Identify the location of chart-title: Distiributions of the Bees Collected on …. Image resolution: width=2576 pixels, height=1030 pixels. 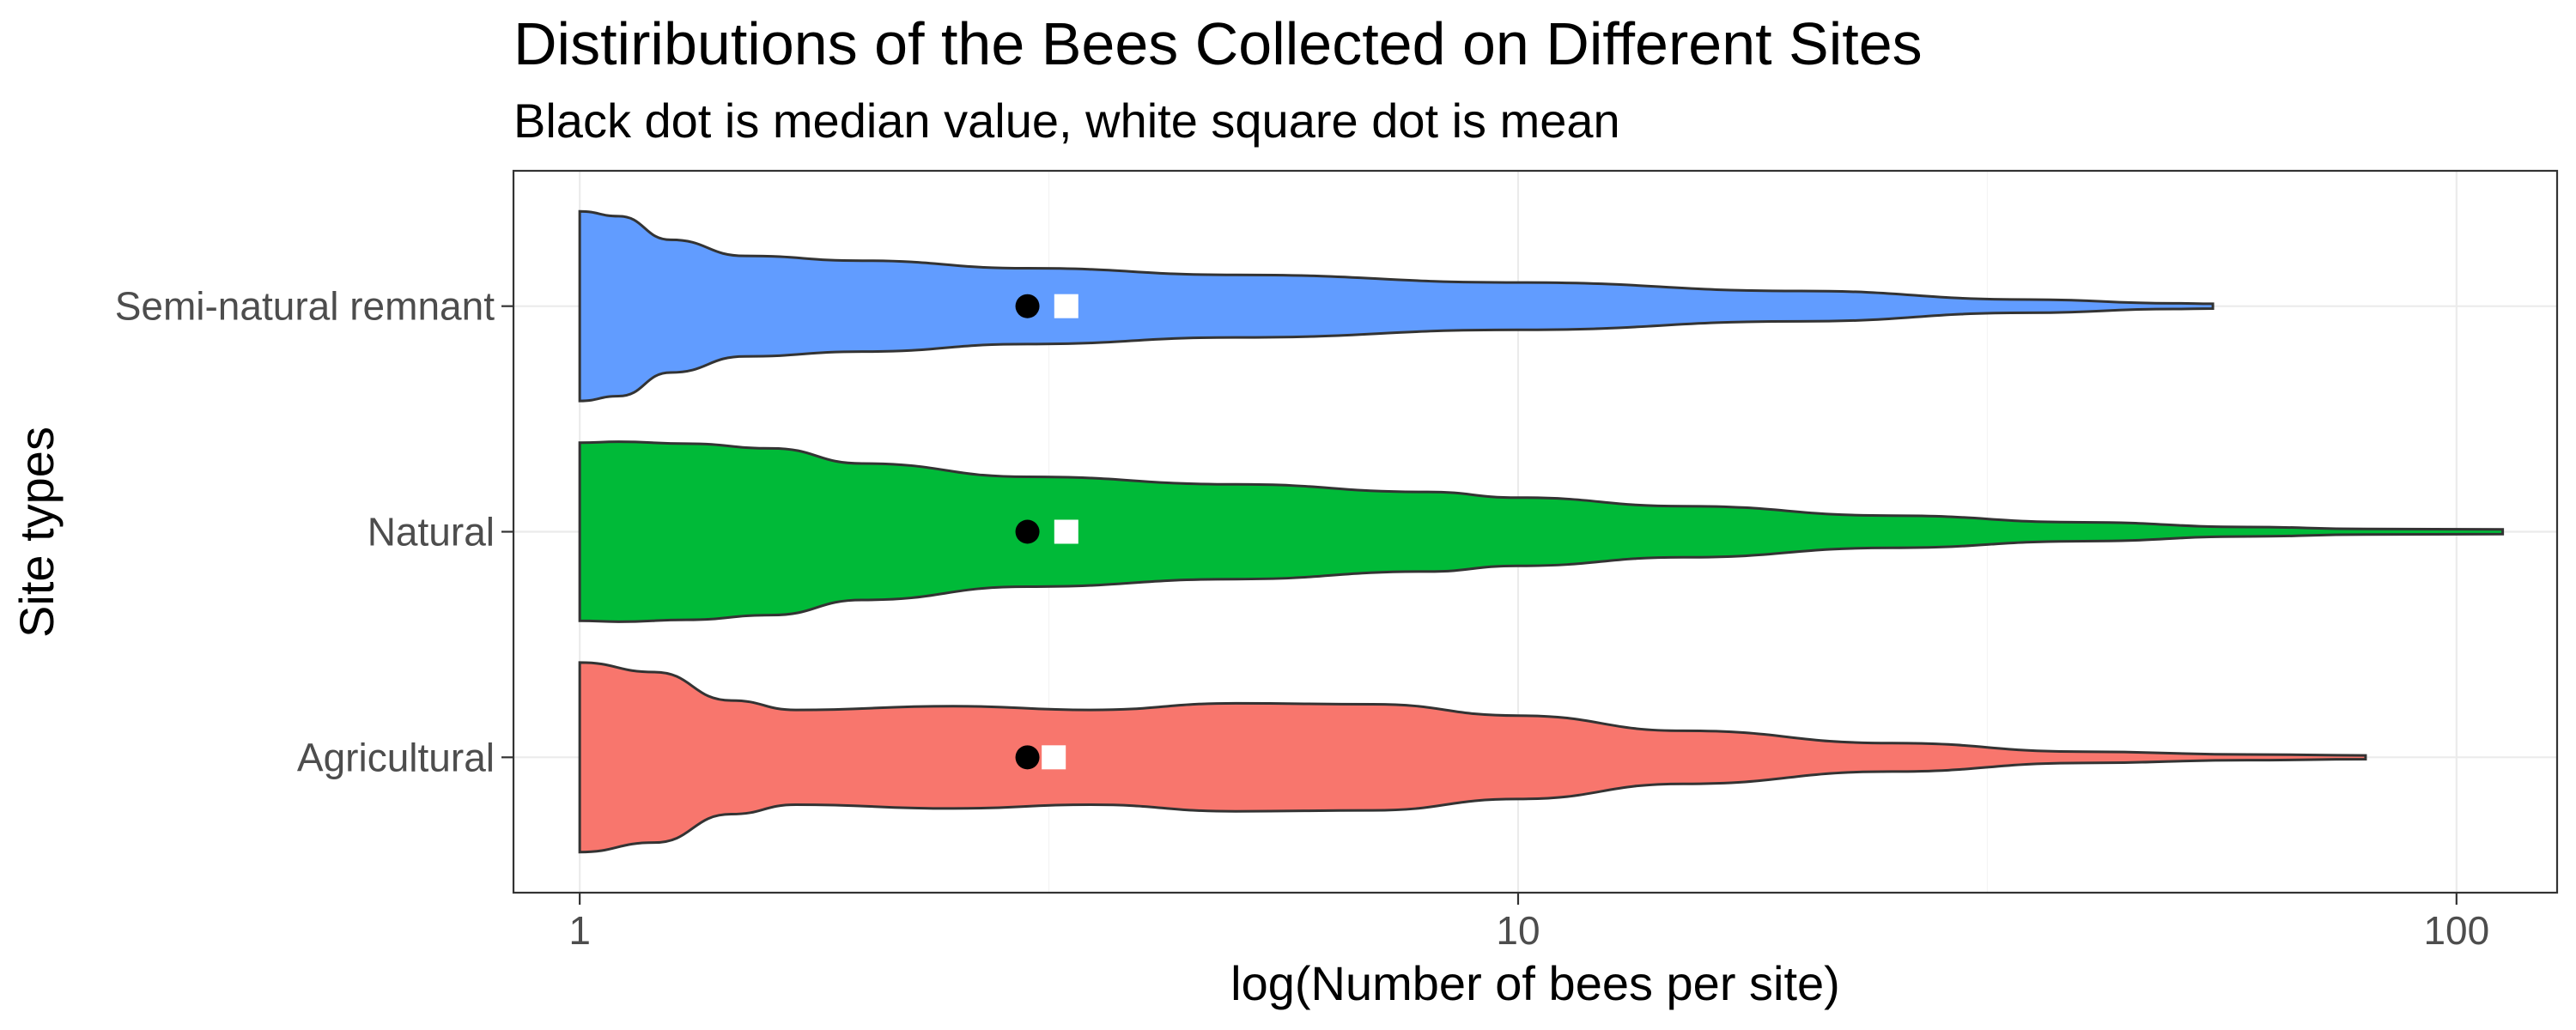
(1218, 43).